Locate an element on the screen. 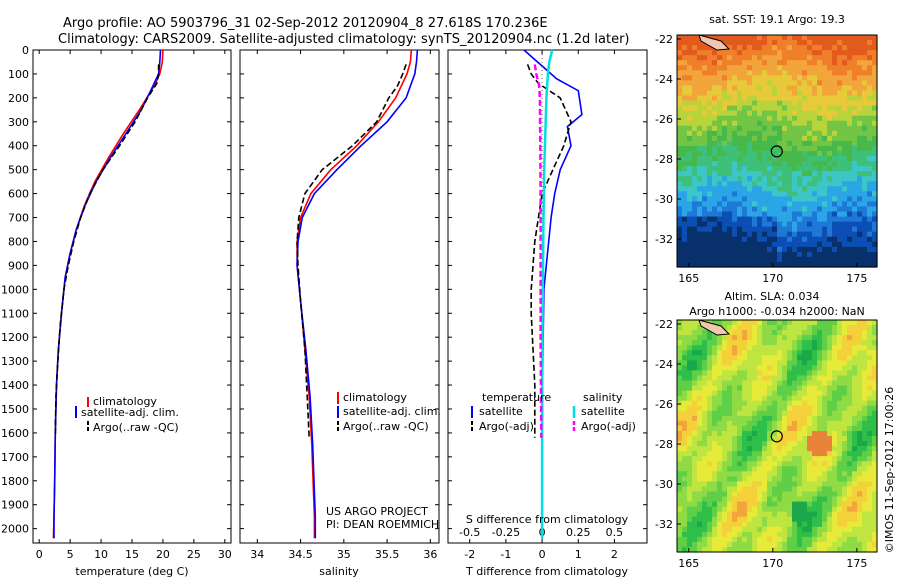 The image size is (900, 580). legend-title-temperature: temperature is located at coordinates (516, 397).